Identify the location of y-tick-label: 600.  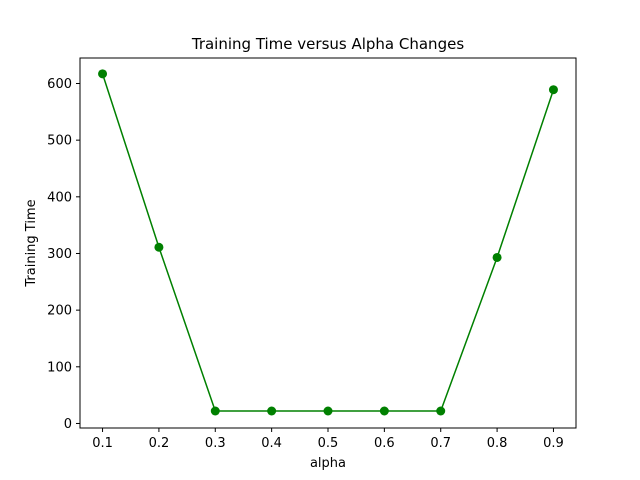
(59, 84).